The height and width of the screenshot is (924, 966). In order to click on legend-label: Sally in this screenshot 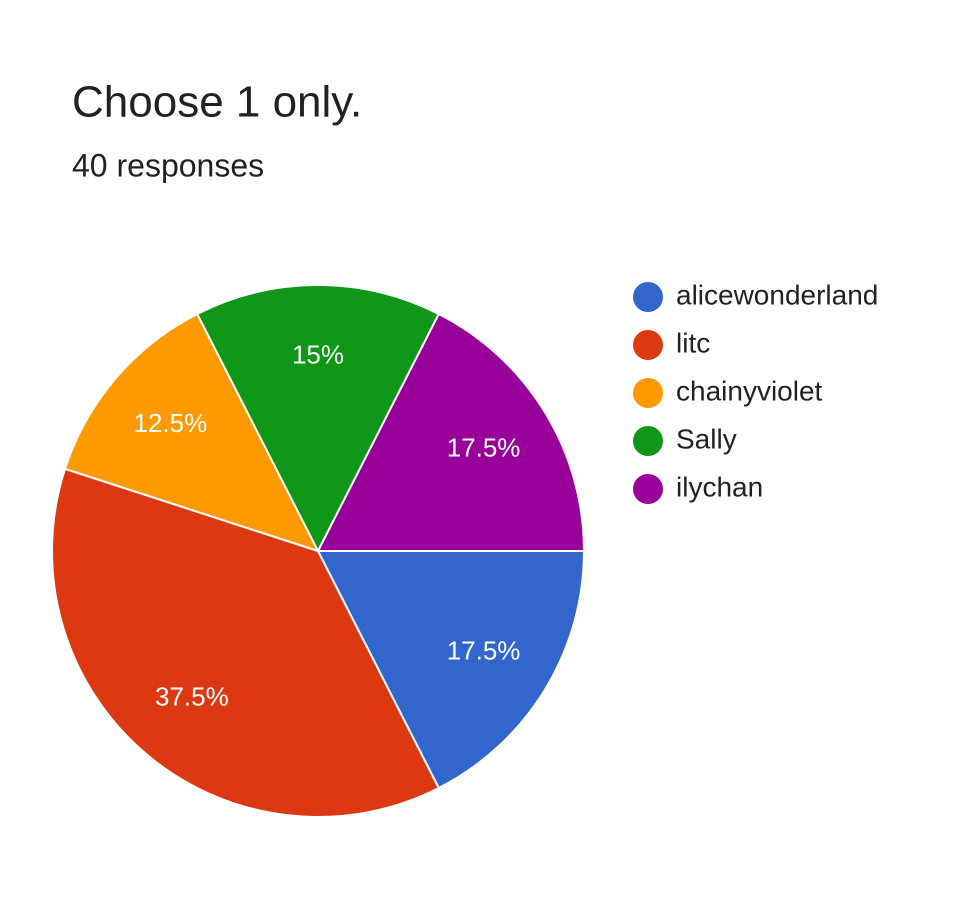, I will do `click(706, 438)`.